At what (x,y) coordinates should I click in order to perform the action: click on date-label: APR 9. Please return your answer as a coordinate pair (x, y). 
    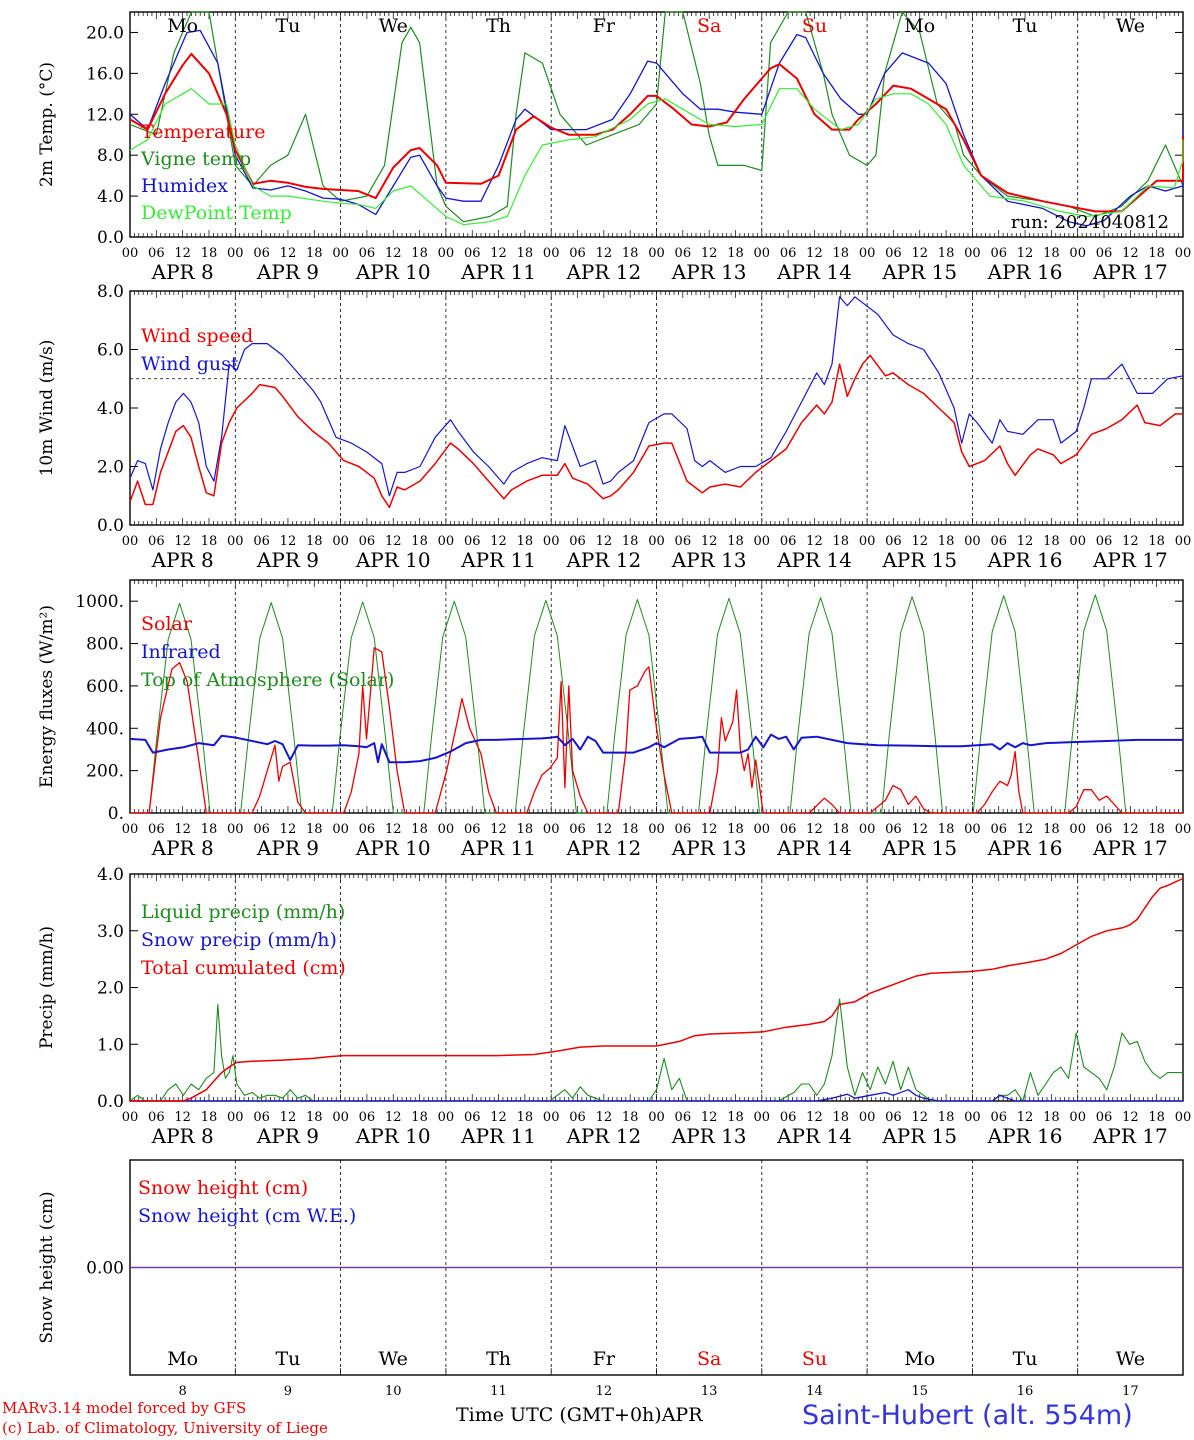
    Looking at the image, I should click on (287, 272).